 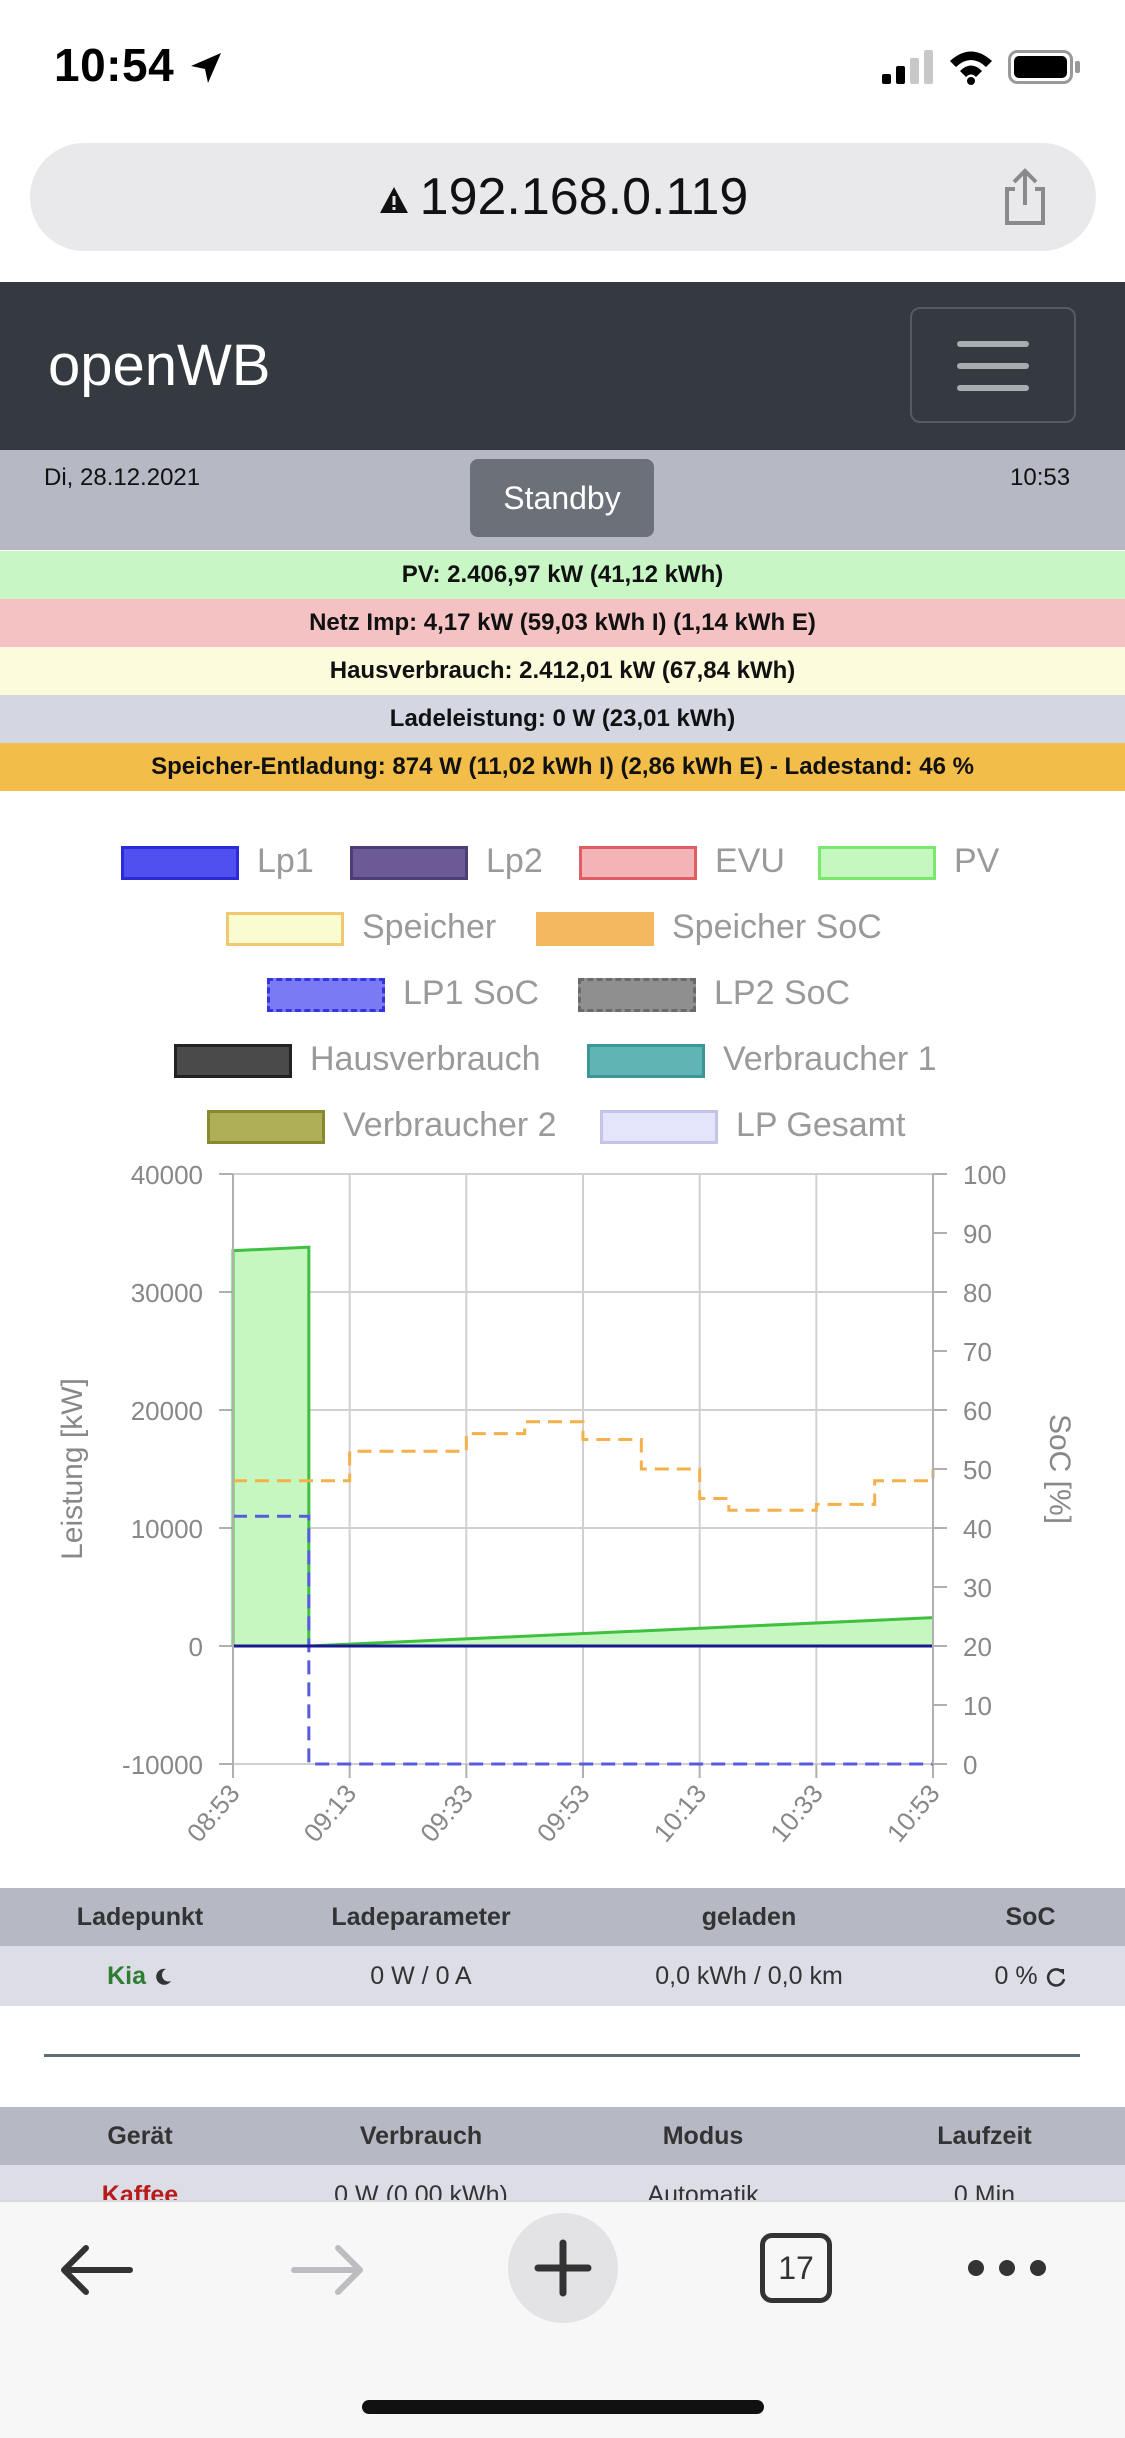 I want to click on url-text-wrap: 192.168.0.119, so click(x=563, y=197).